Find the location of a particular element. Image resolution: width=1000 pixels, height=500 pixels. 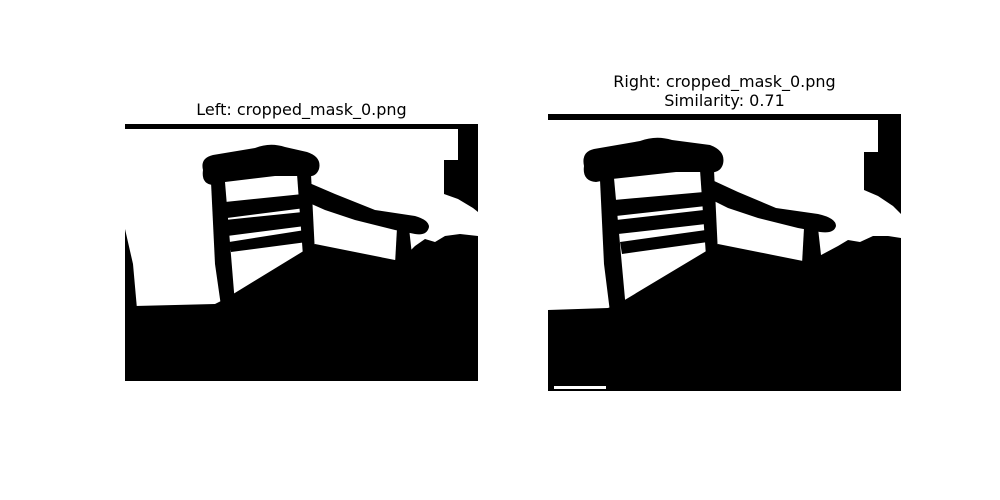

left-panel-title: Left: cropped_mask_0.png is located at coordinates (301, 109).